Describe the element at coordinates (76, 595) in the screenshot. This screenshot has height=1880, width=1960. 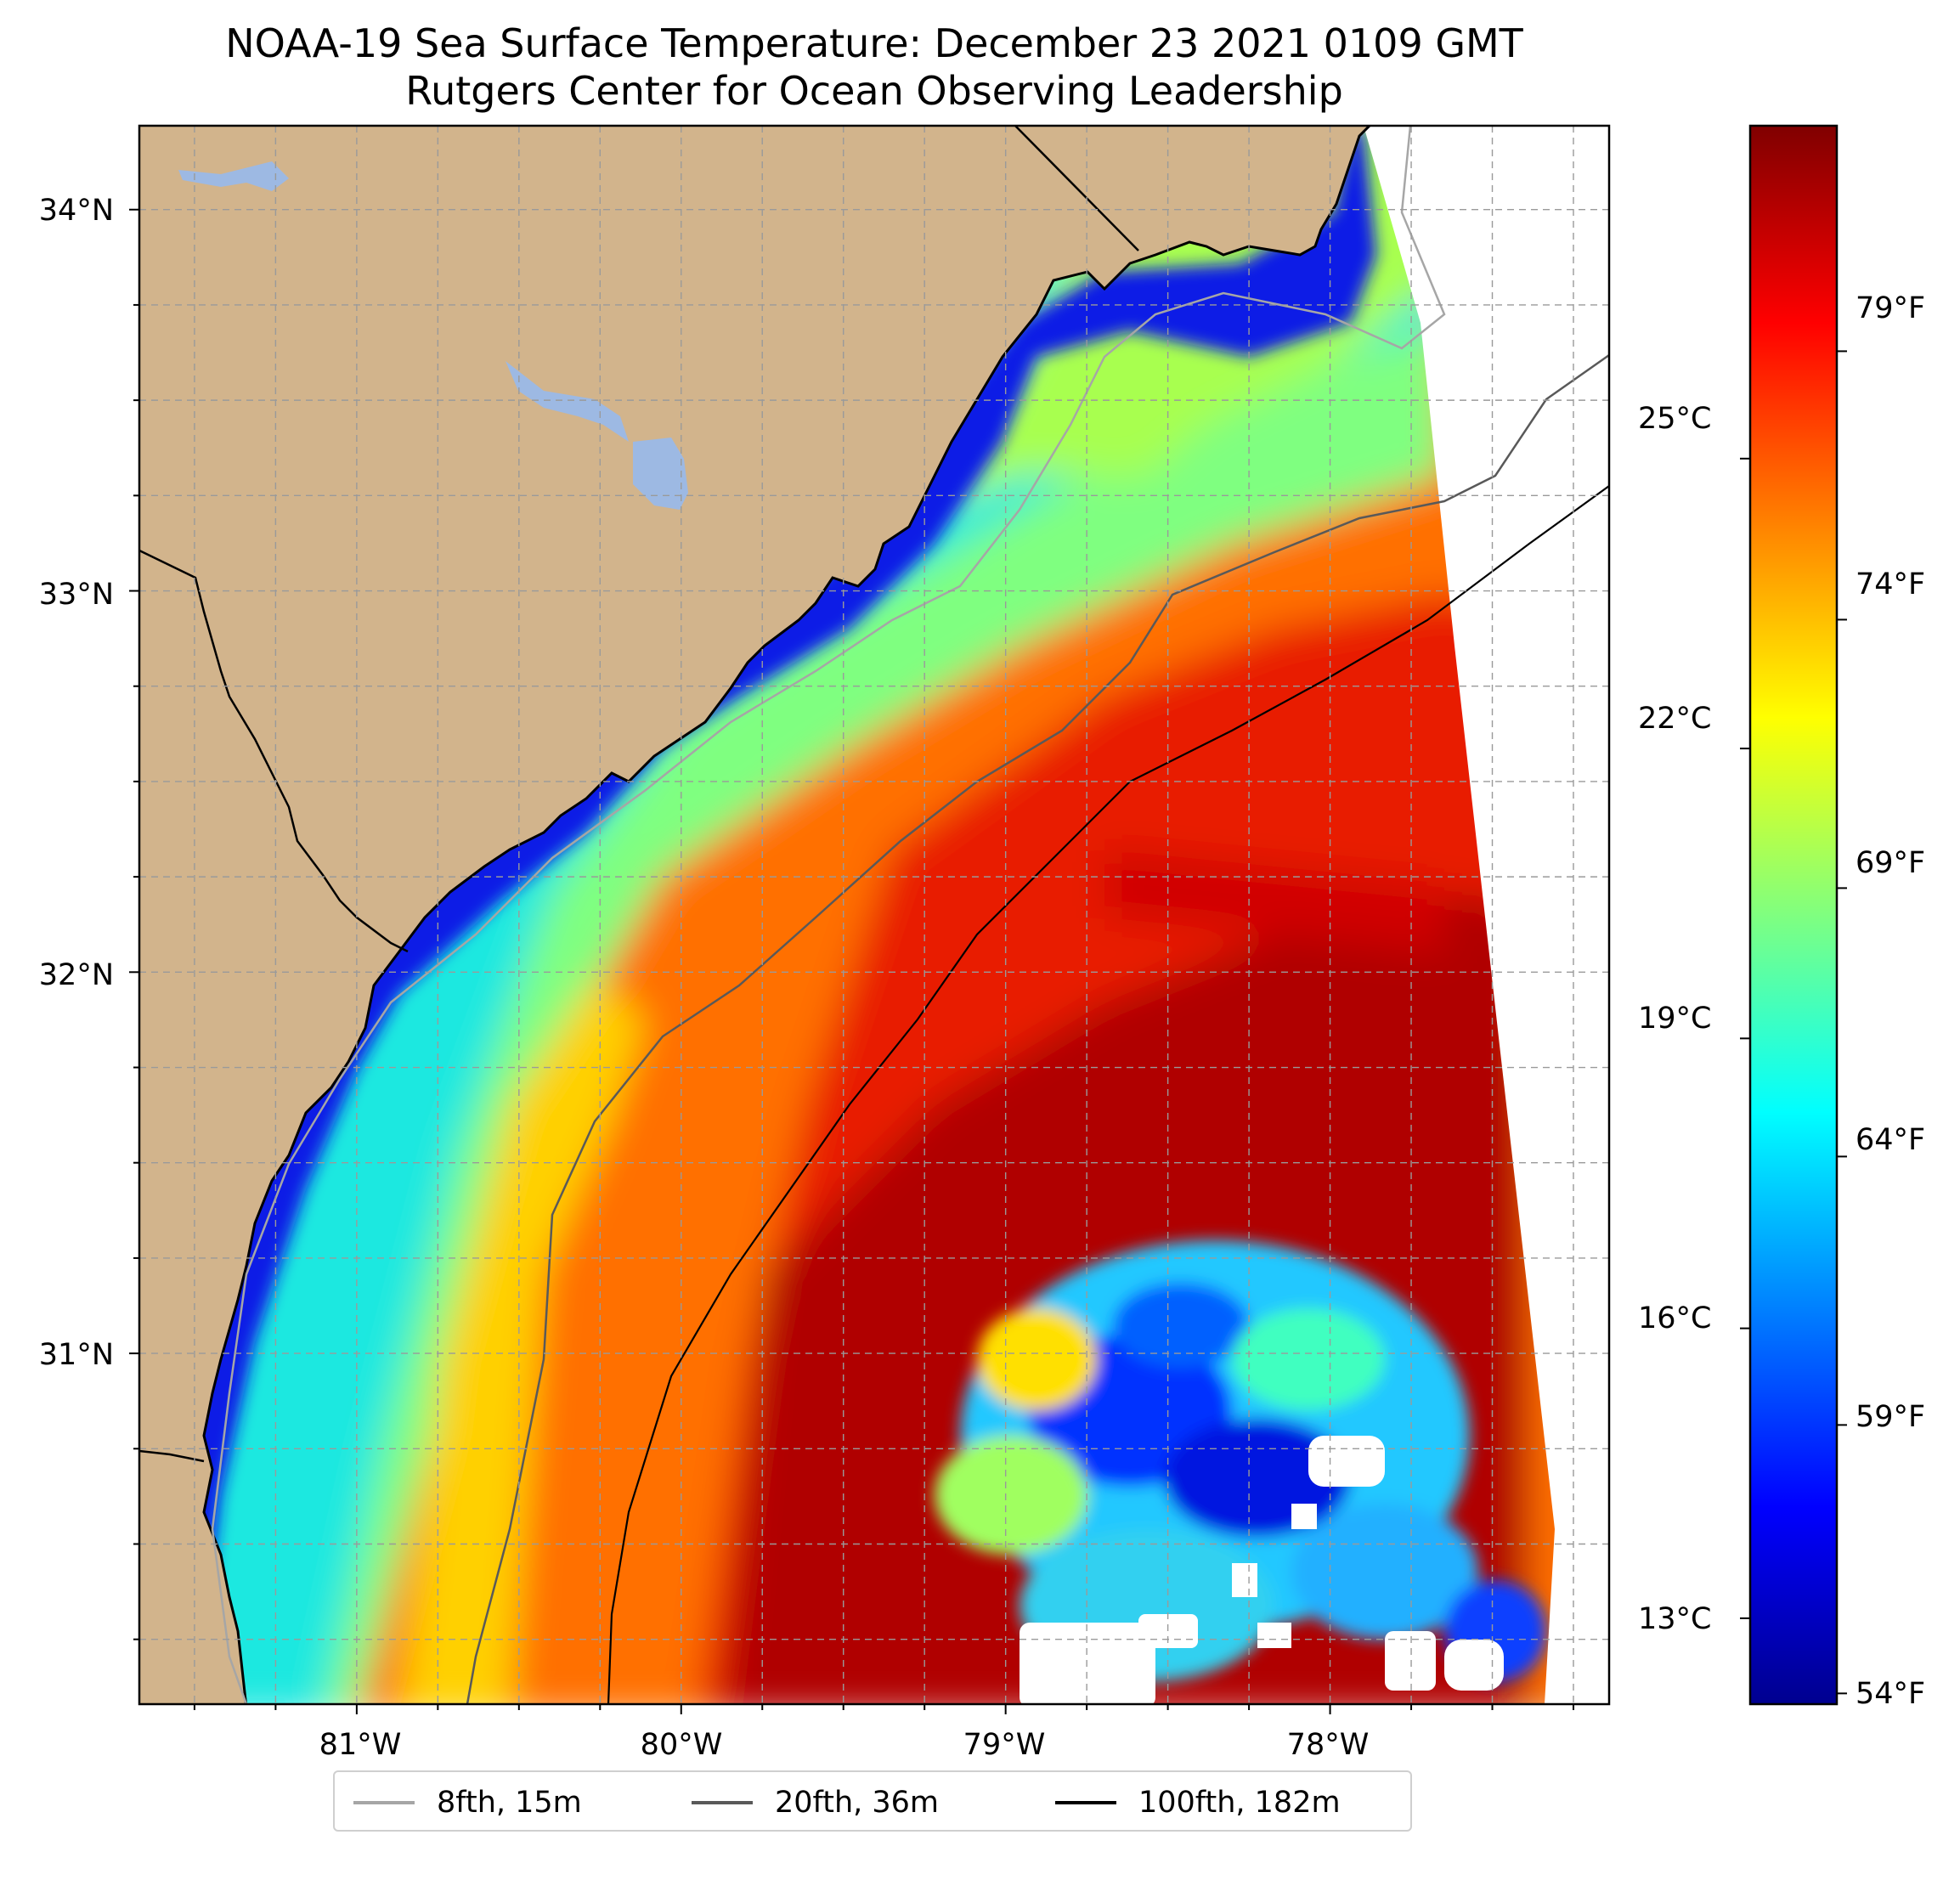
I see `lat-label-33n: 33°N` at that location.